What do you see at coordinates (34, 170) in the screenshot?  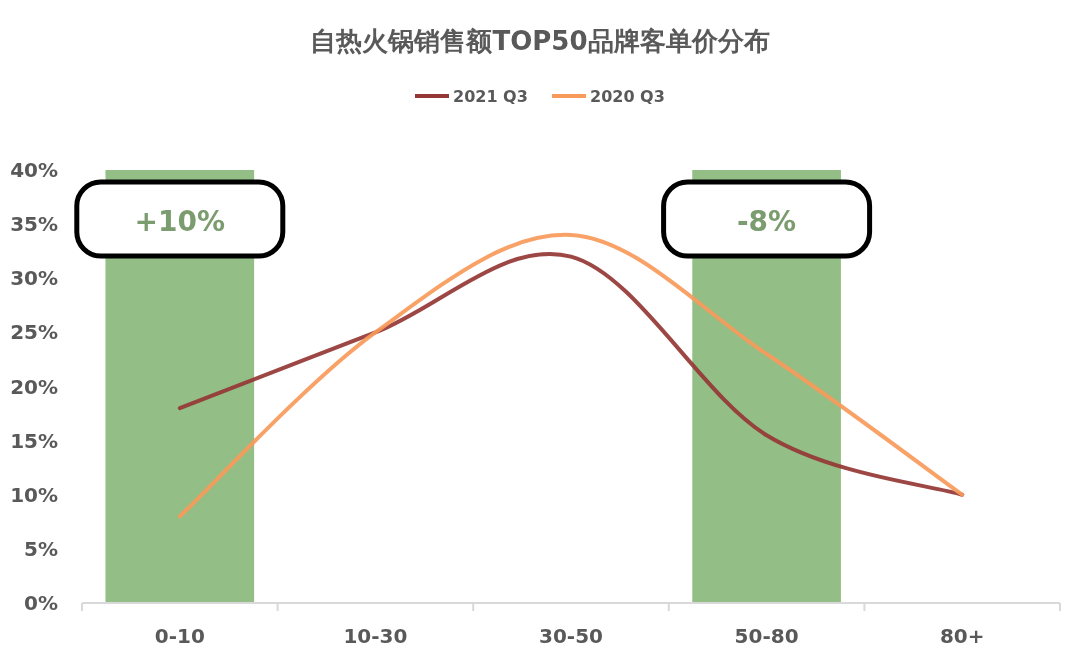 I see `y-tick-label: 40%` at bounding box center [34, 170].